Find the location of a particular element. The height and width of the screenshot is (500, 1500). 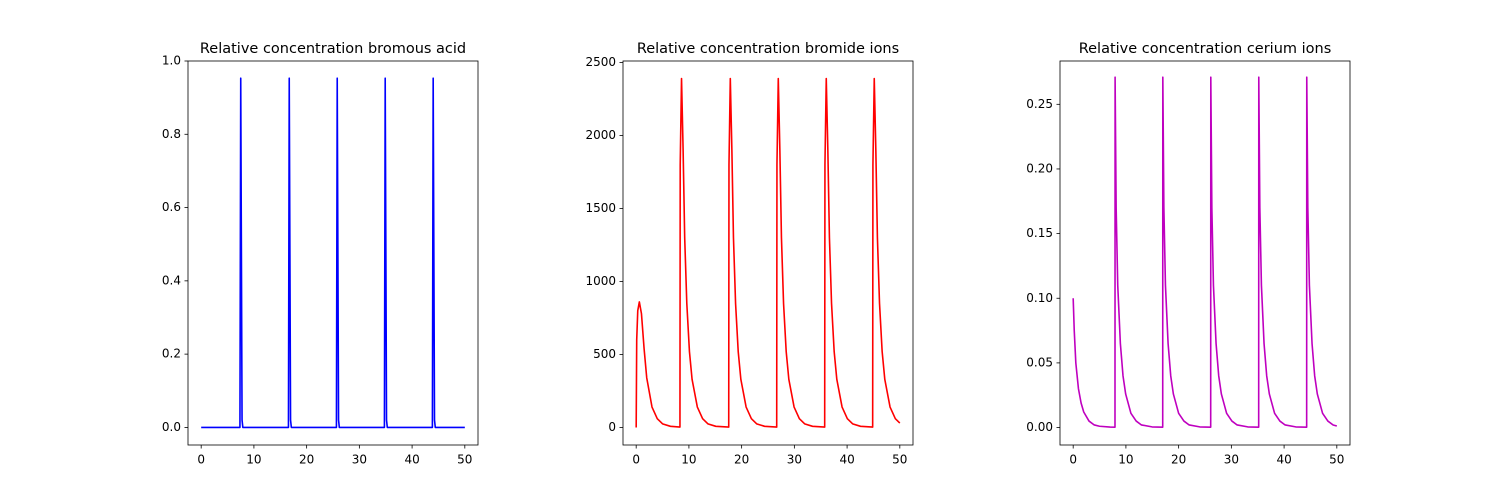

chart-title: Relative concentration bromide ions is located at coordinates (768, 49).